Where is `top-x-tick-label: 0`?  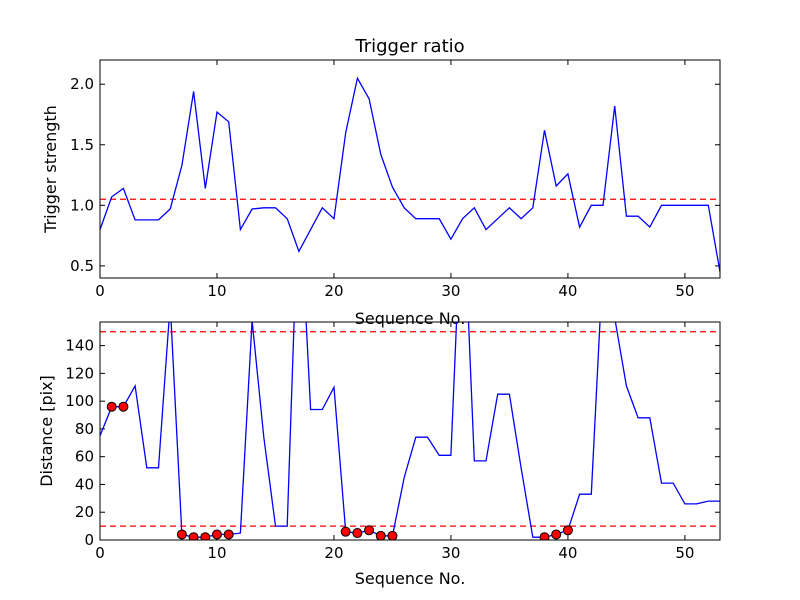
top-x-tick-label: 0 is located at coordinates (100, 291).